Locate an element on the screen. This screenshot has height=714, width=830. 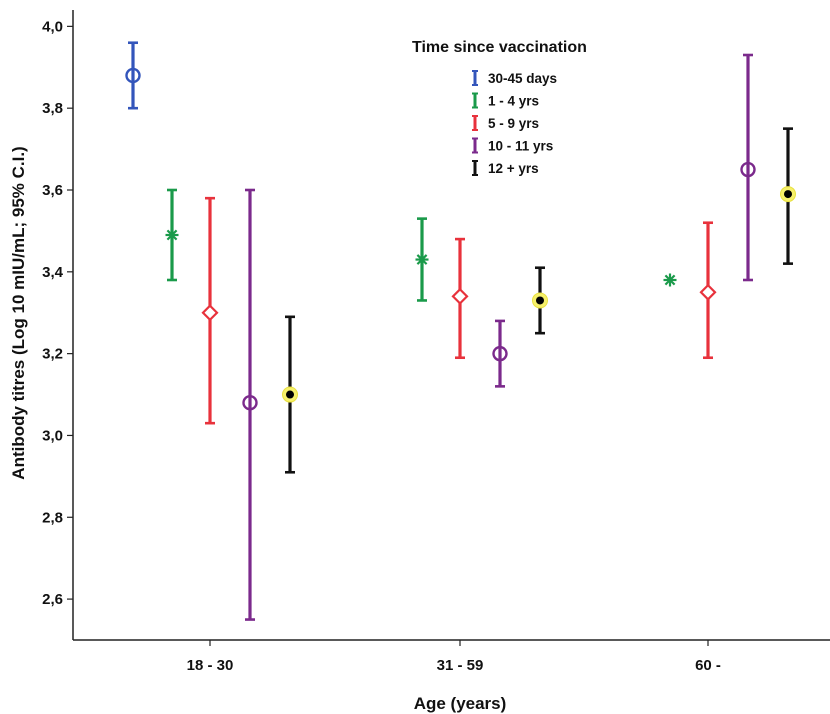
legend-item: 30-45 days is located at coordinates (514, 78).